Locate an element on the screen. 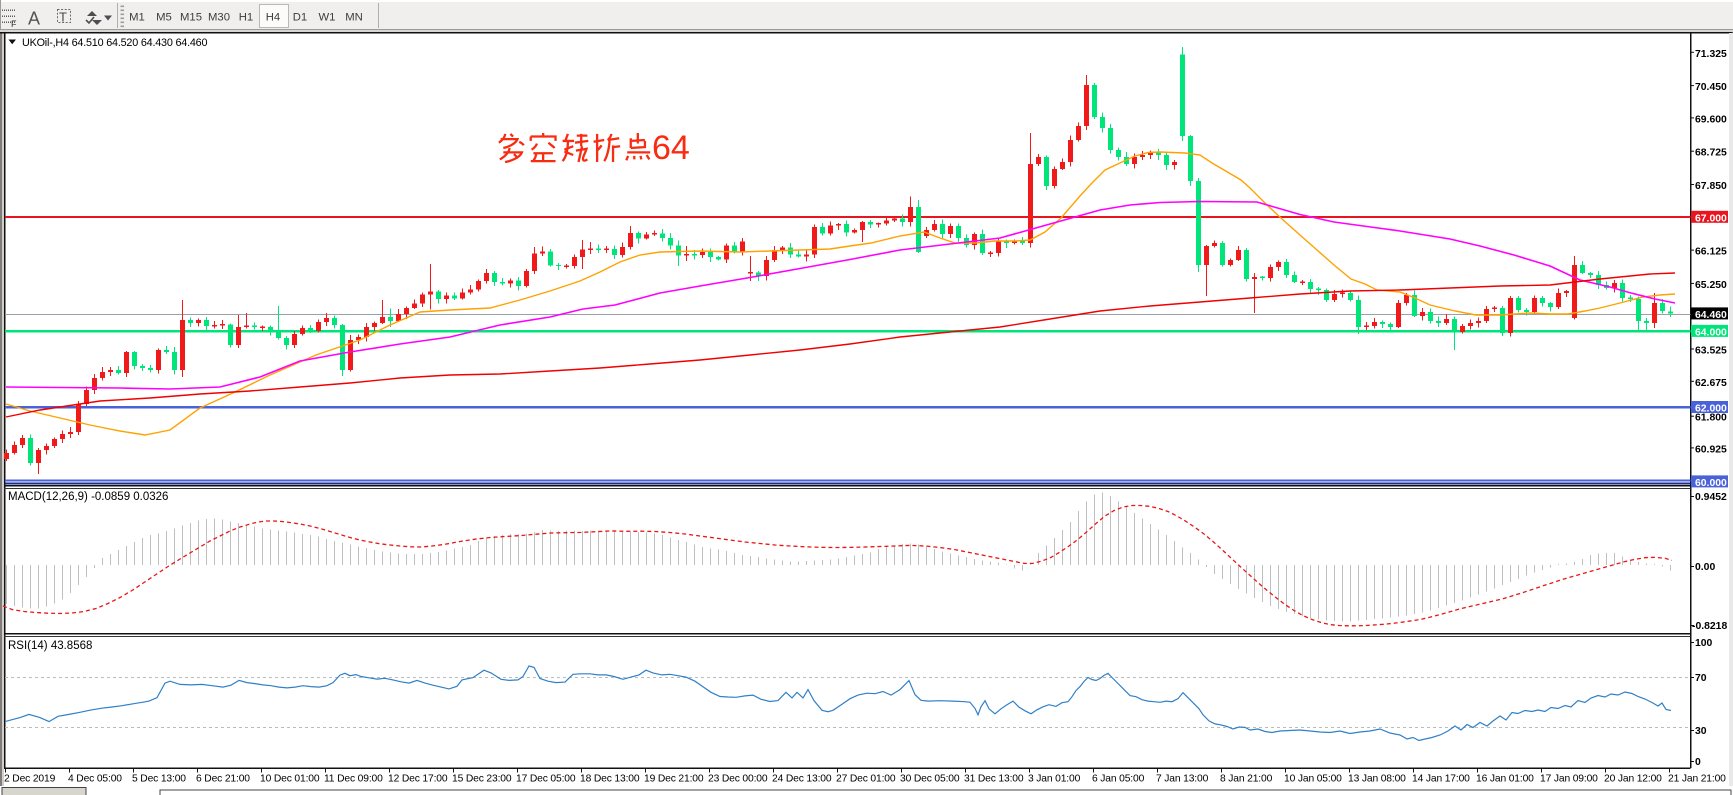  svg-text: 0 is located at coordinates (1698, 762).